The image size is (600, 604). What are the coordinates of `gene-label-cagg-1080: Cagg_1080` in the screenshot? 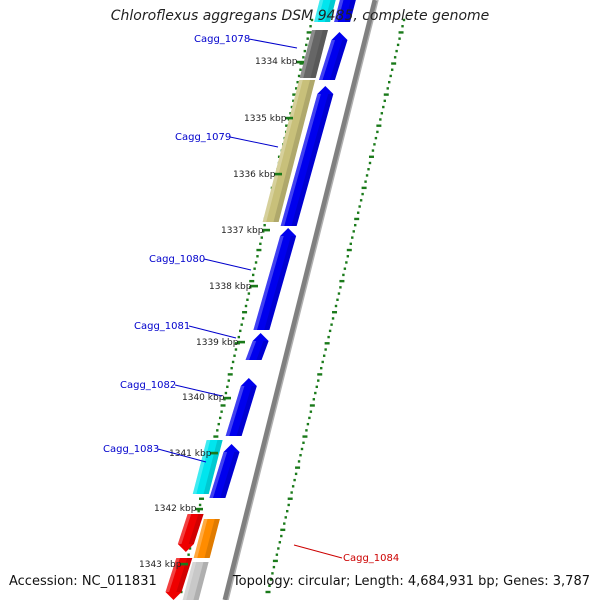 It's located at (200, 262).